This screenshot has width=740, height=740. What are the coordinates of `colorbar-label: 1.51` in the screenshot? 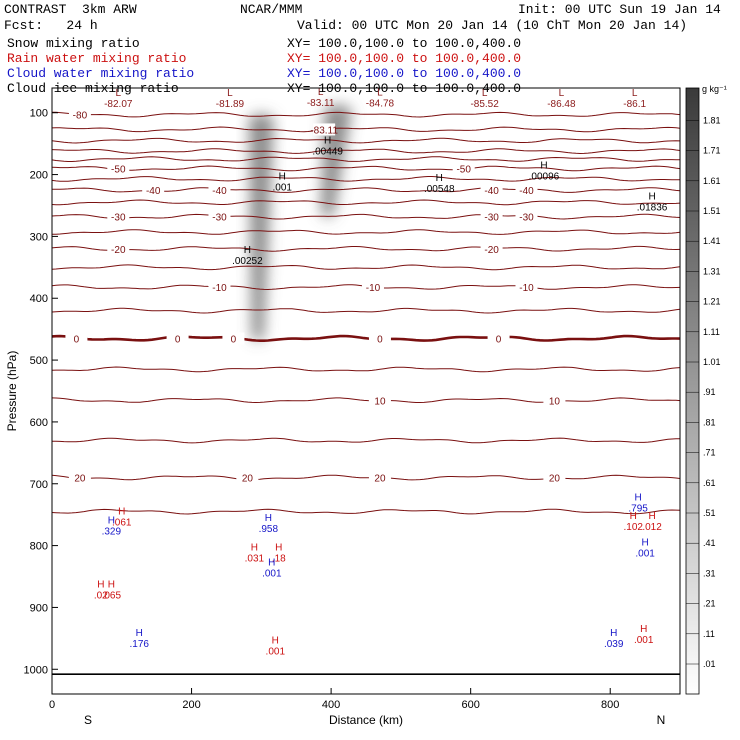 It's located at (712, 211).